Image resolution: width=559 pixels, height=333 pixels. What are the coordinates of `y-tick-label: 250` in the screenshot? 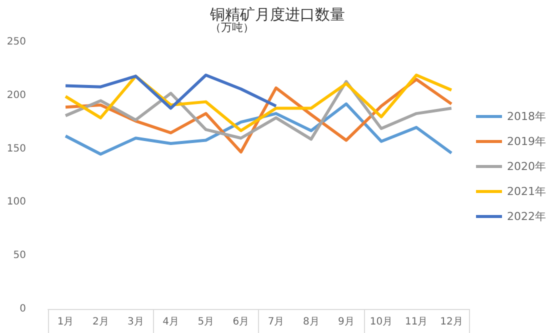 It's located at (16, 42).